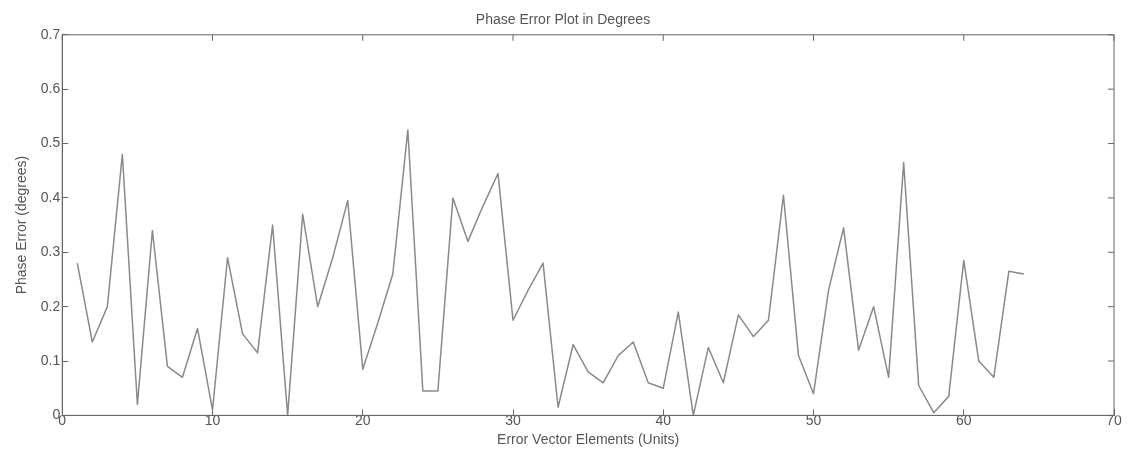  Describe the element at coordinates (563, 19) in the screenshot. I see `chart-title: Phase Error Plot in Degrees` at that location.